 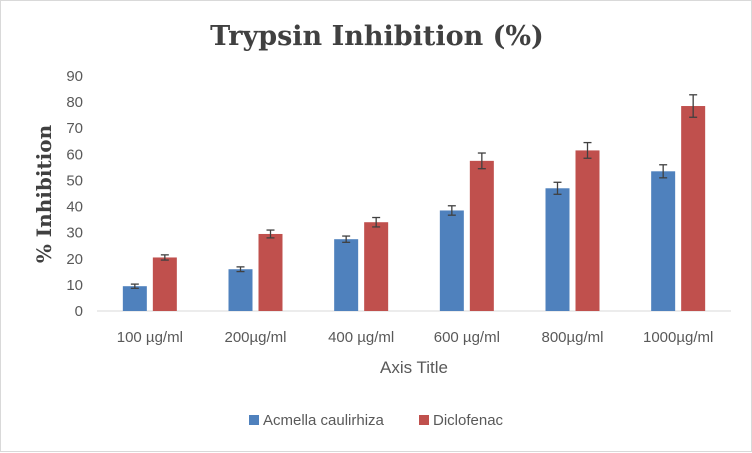 I want to click on y-tick-label: 50, so click(x=74, y=180).